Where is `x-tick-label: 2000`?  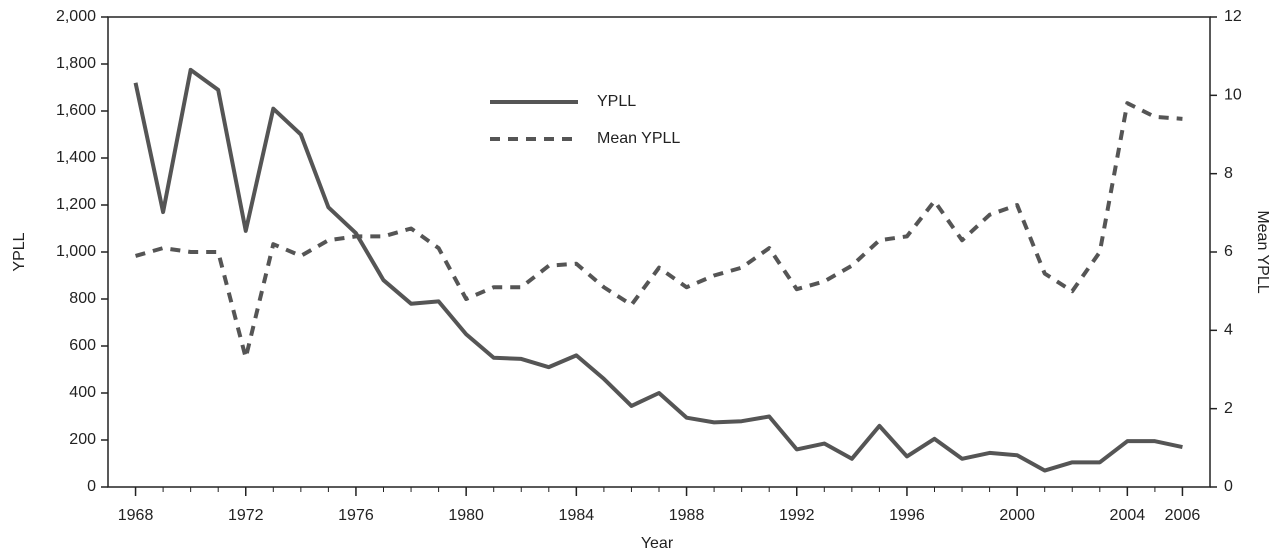 x-tick-label: 2000 is located at coordinates (1017, 515).